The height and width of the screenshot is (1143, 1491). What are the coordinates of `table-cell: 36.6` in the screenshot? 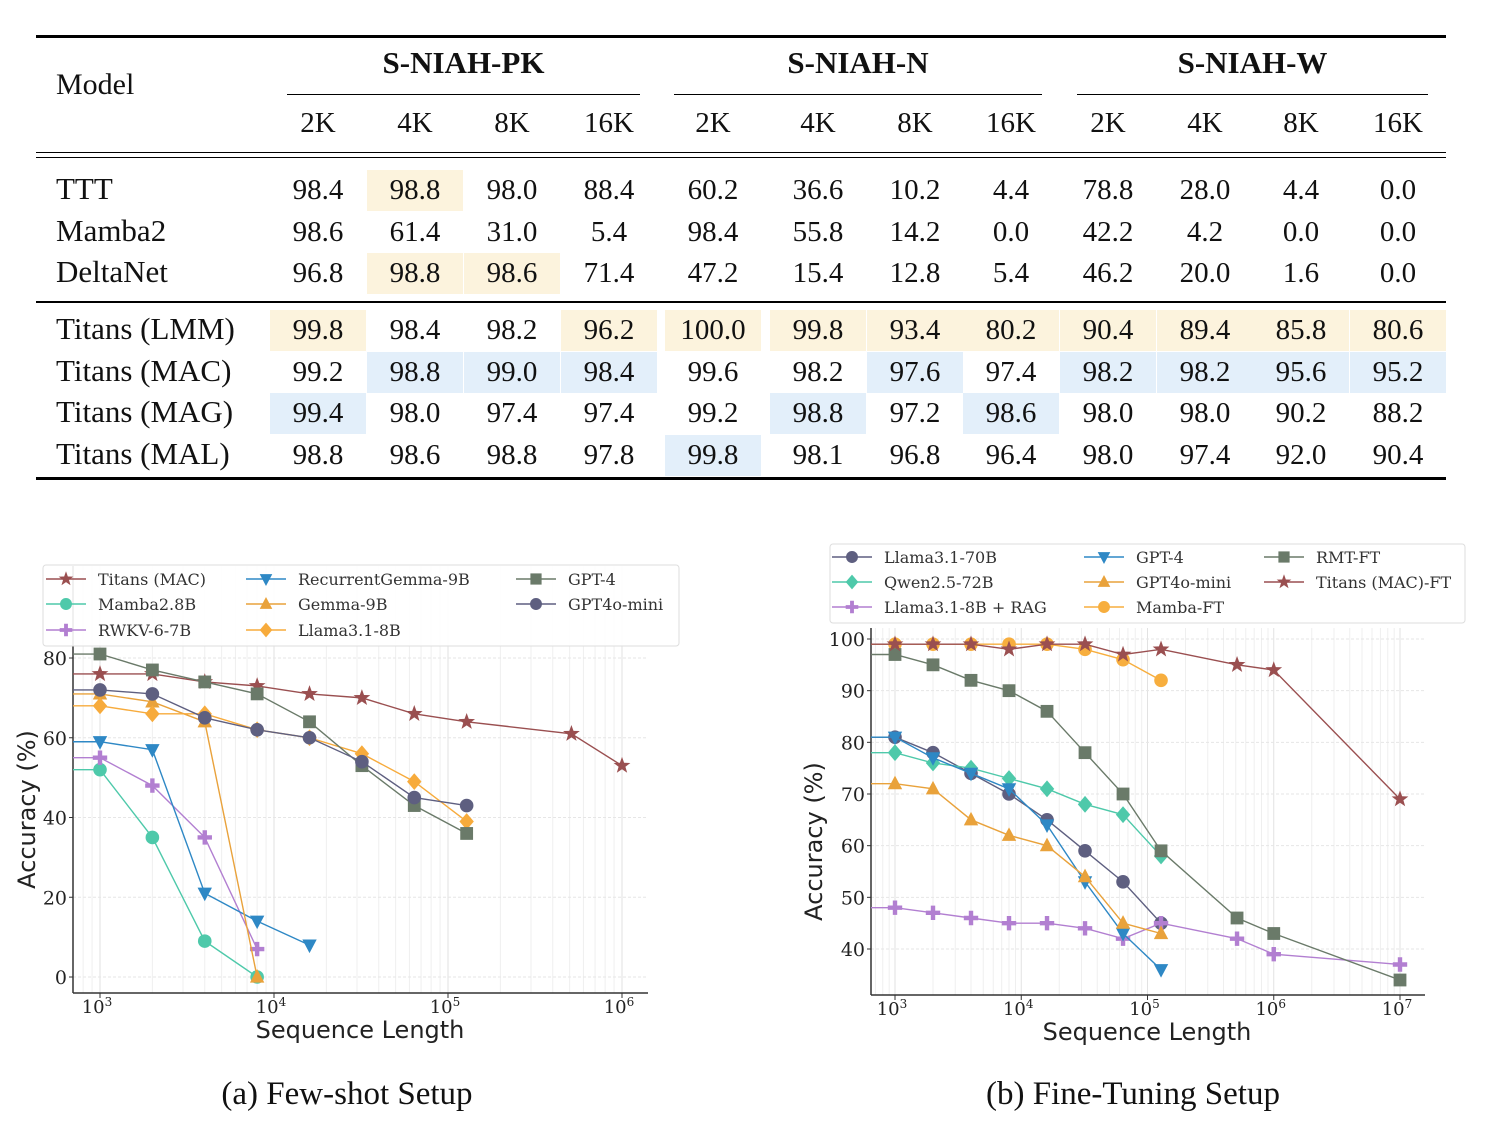 It's located at (818, 190).